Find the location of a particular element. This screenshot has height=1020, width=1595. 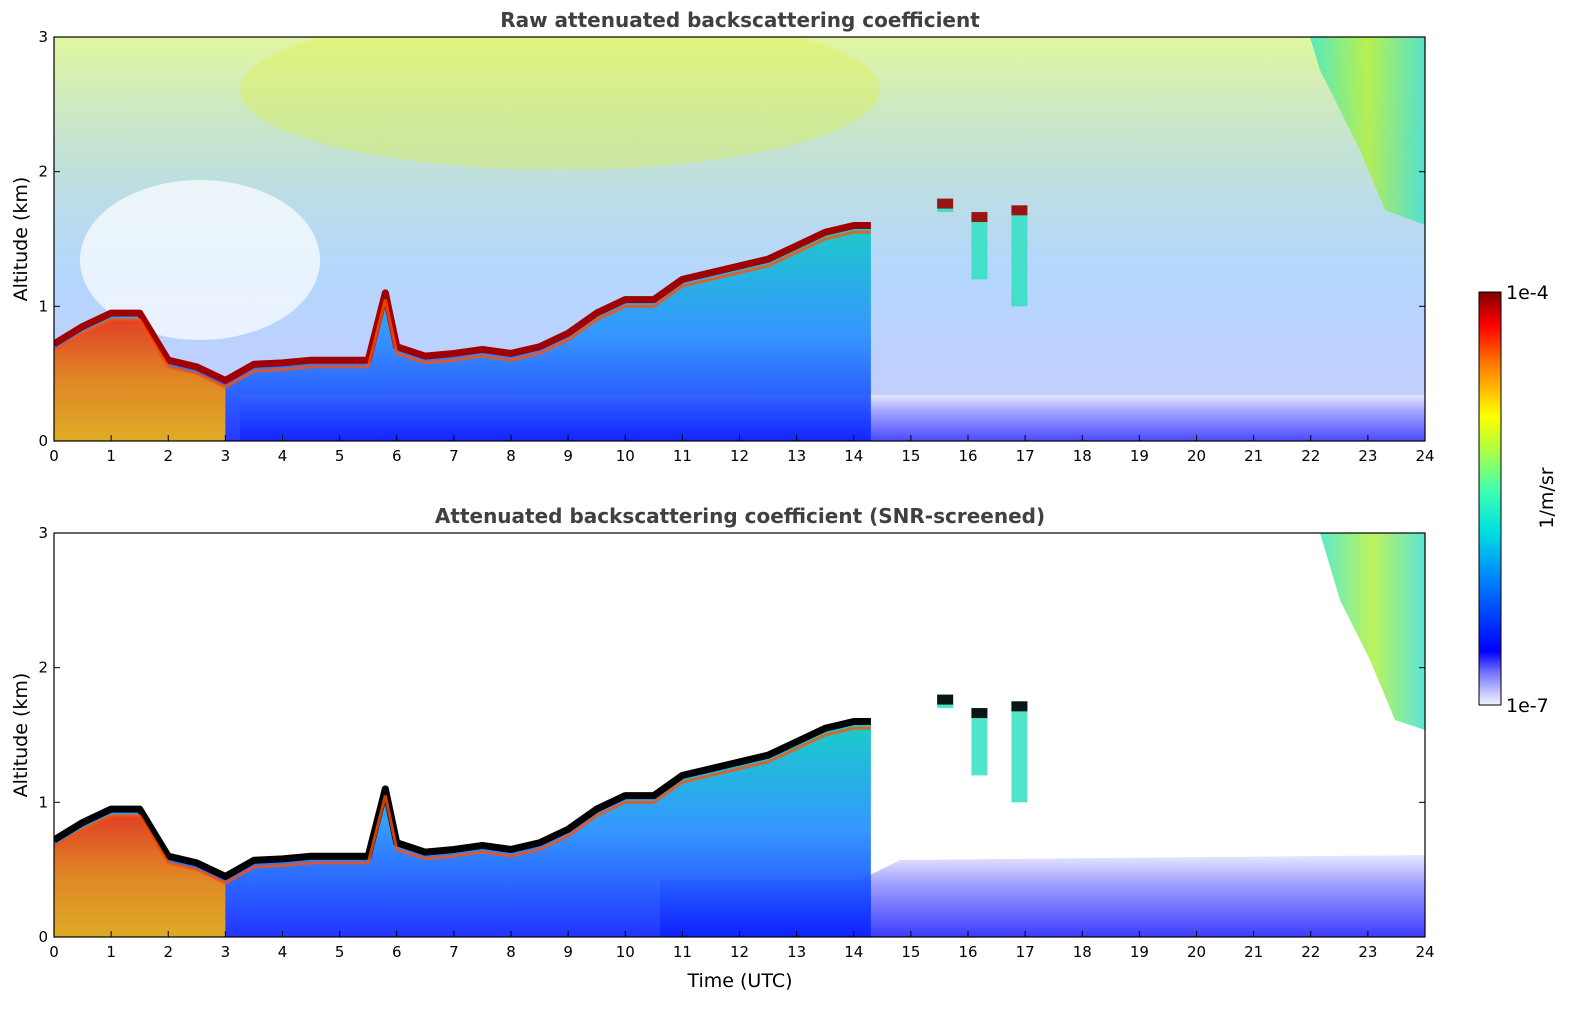

x-ticks-raw: 0 1 2 3 4 5 6 7 8 9 10 11 12 13 14 15 16 17 18 19 20 21 22 23 24 is located at coordinates (742, 450).